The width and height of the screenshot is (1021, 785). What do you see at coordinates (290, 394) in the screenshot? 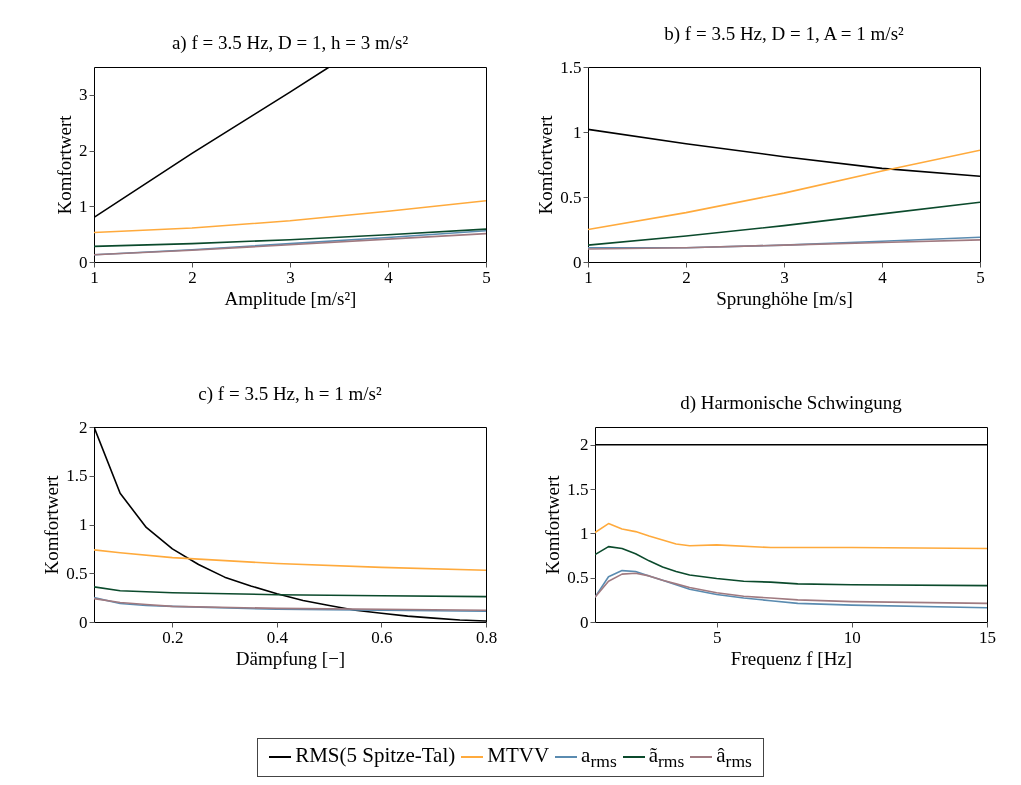
I see `chart-title: c) f = 3.5 Hz, h = 1 m/s²` at bounding box center [290, 394].